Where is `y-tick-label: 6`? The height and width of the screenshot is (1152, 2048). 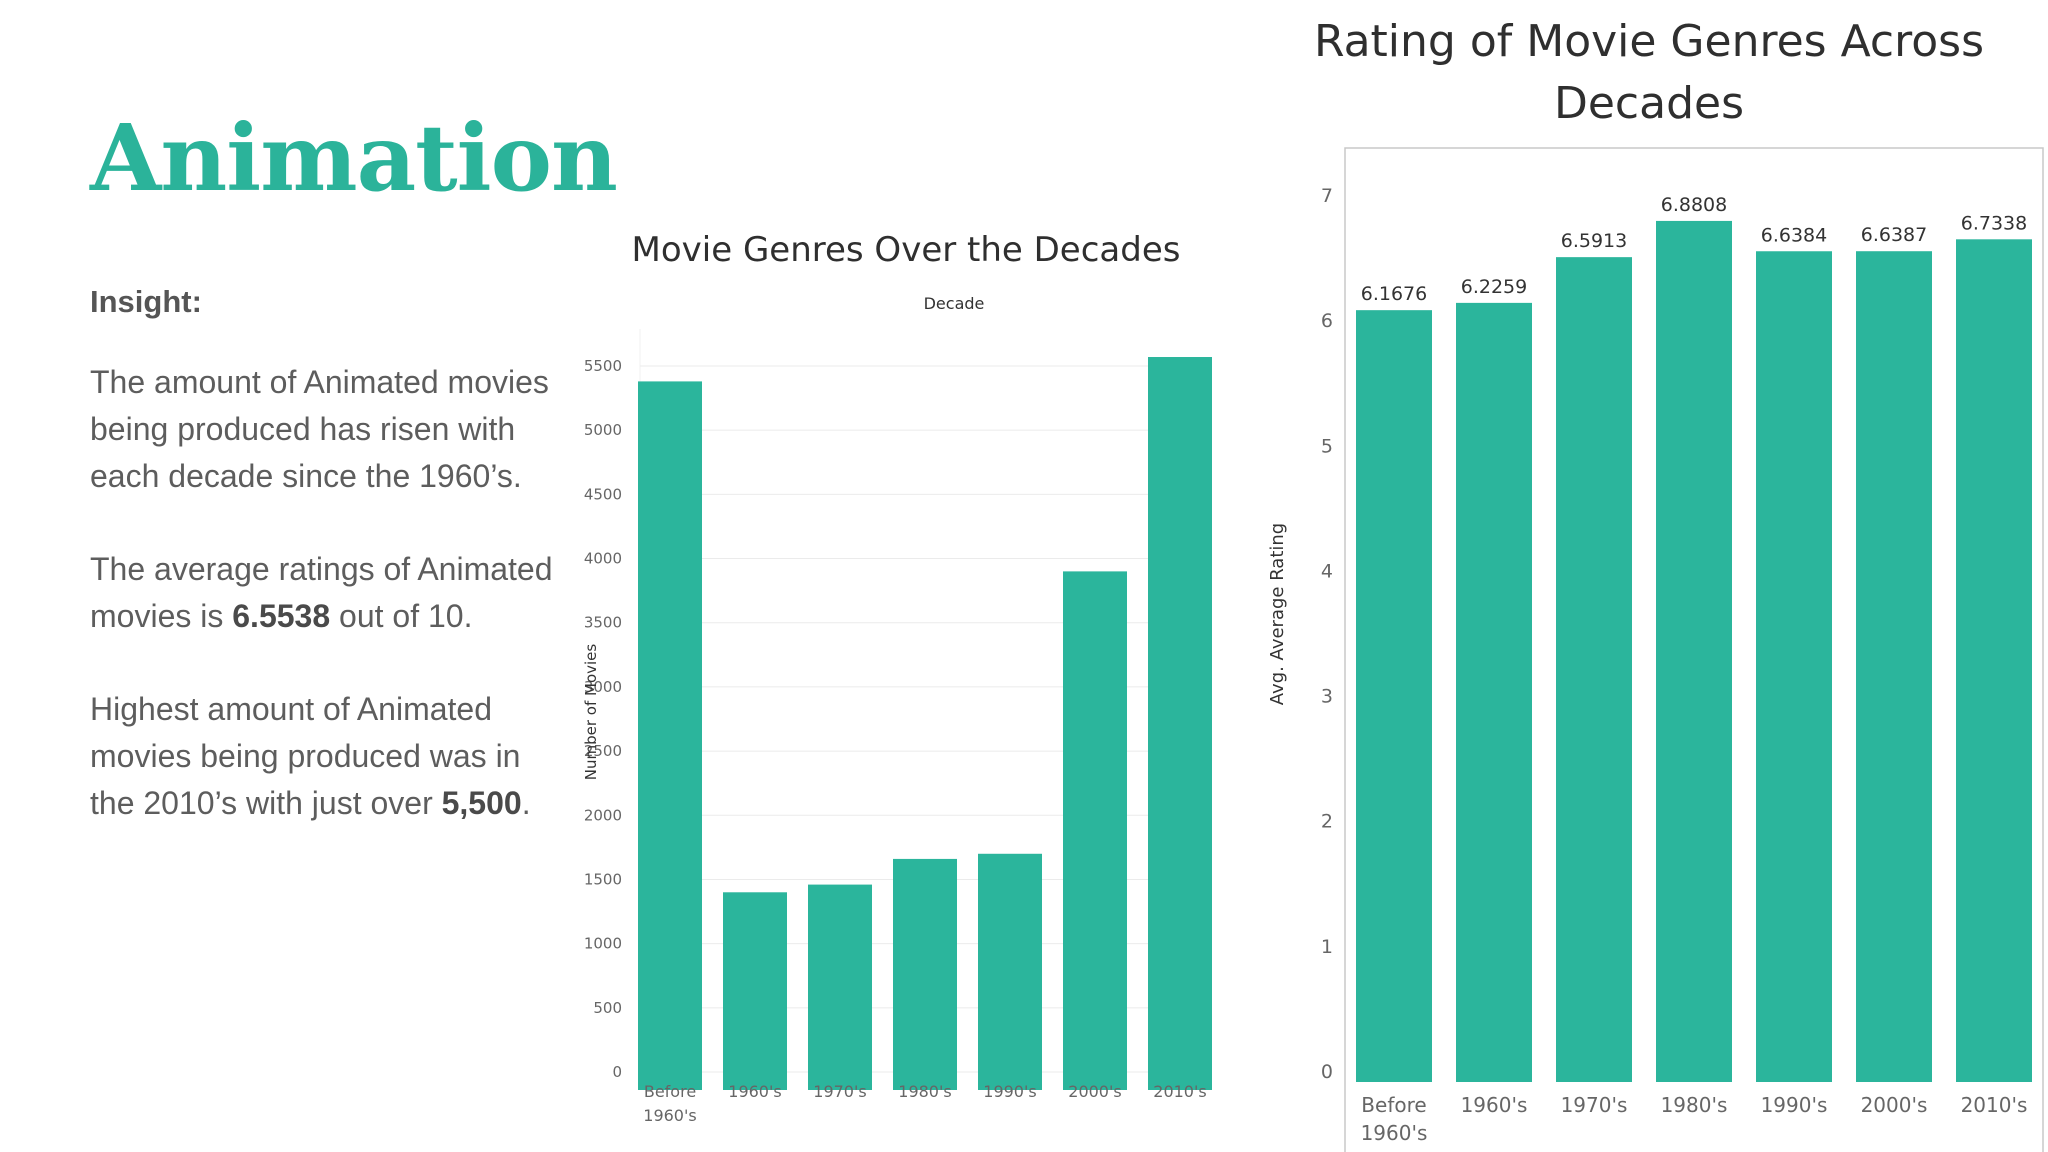
y-tick-label: 6 is located at coordinates (1327, 321).